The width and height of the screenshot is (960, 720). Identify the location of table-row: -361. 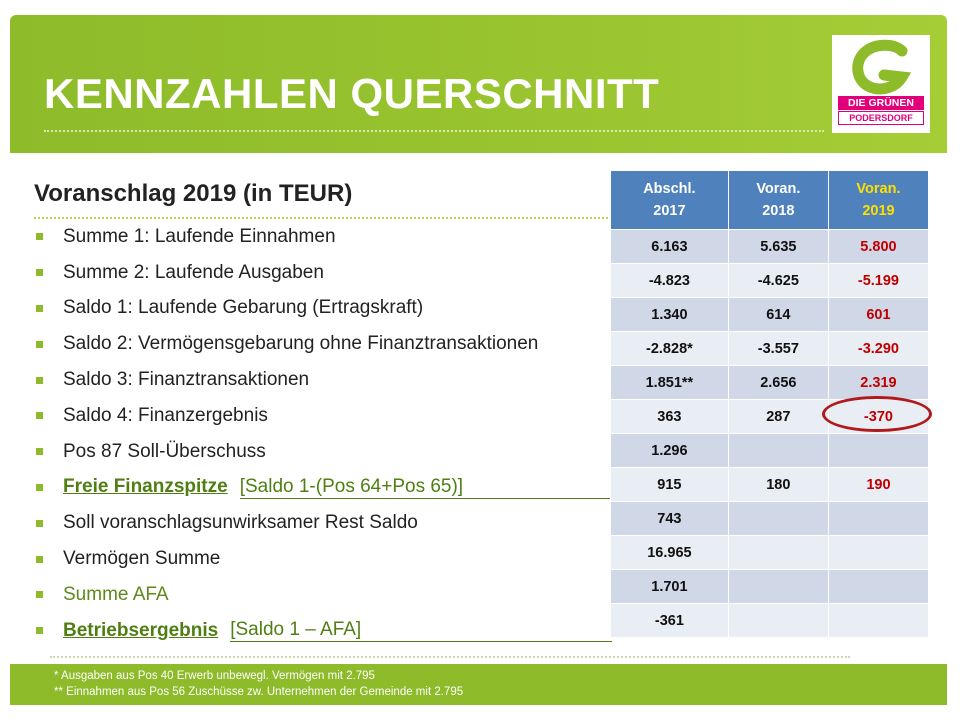
(770, 620).